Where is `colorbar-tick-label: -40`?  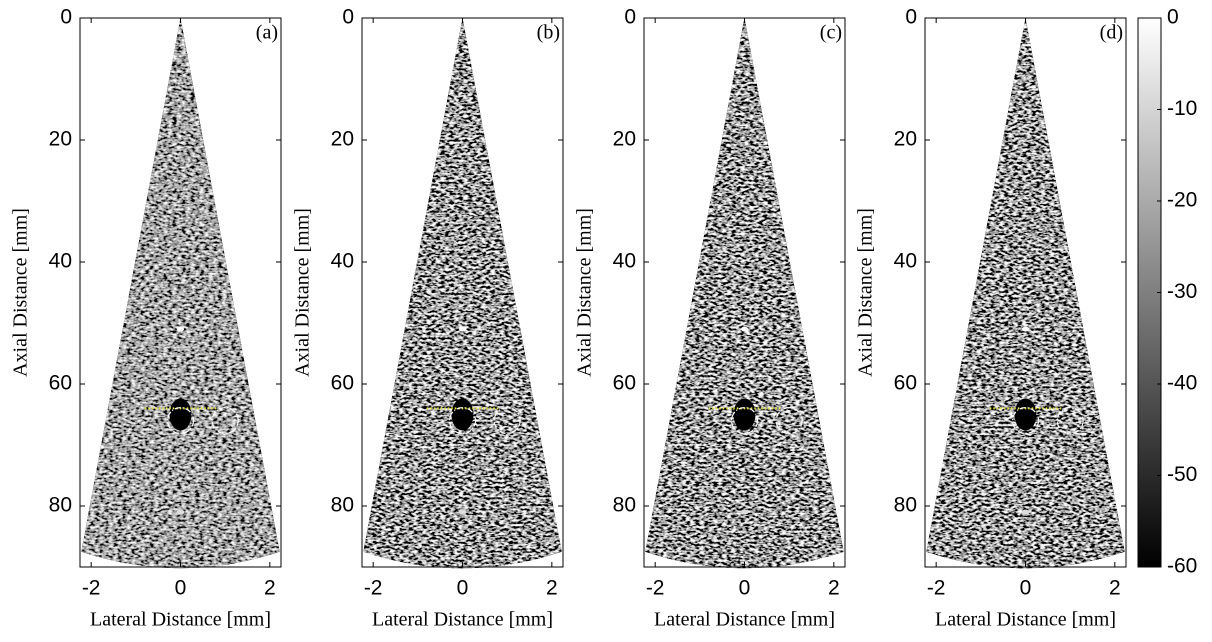
colorbar-tick-label: -40 is located at coordinates (1182, 383).